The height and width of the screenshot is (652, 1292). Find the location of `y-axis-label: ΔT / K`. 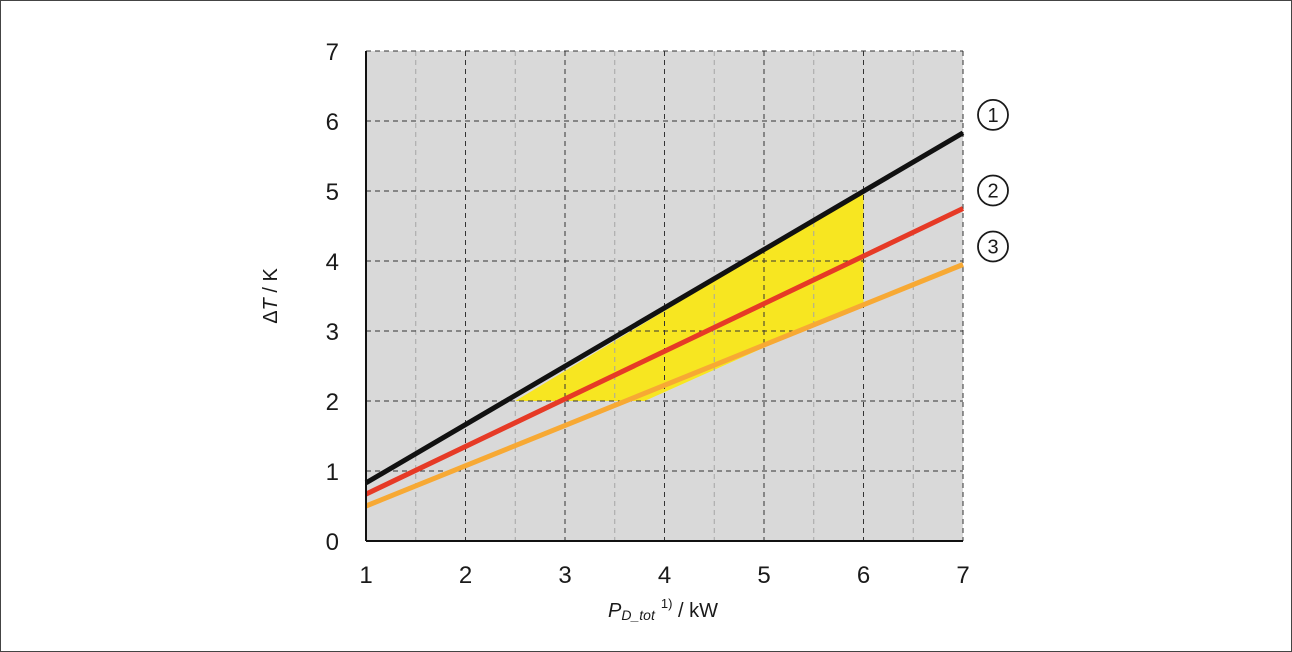

y-axis-label: ΔT / K is located at coordinates (271, 296).